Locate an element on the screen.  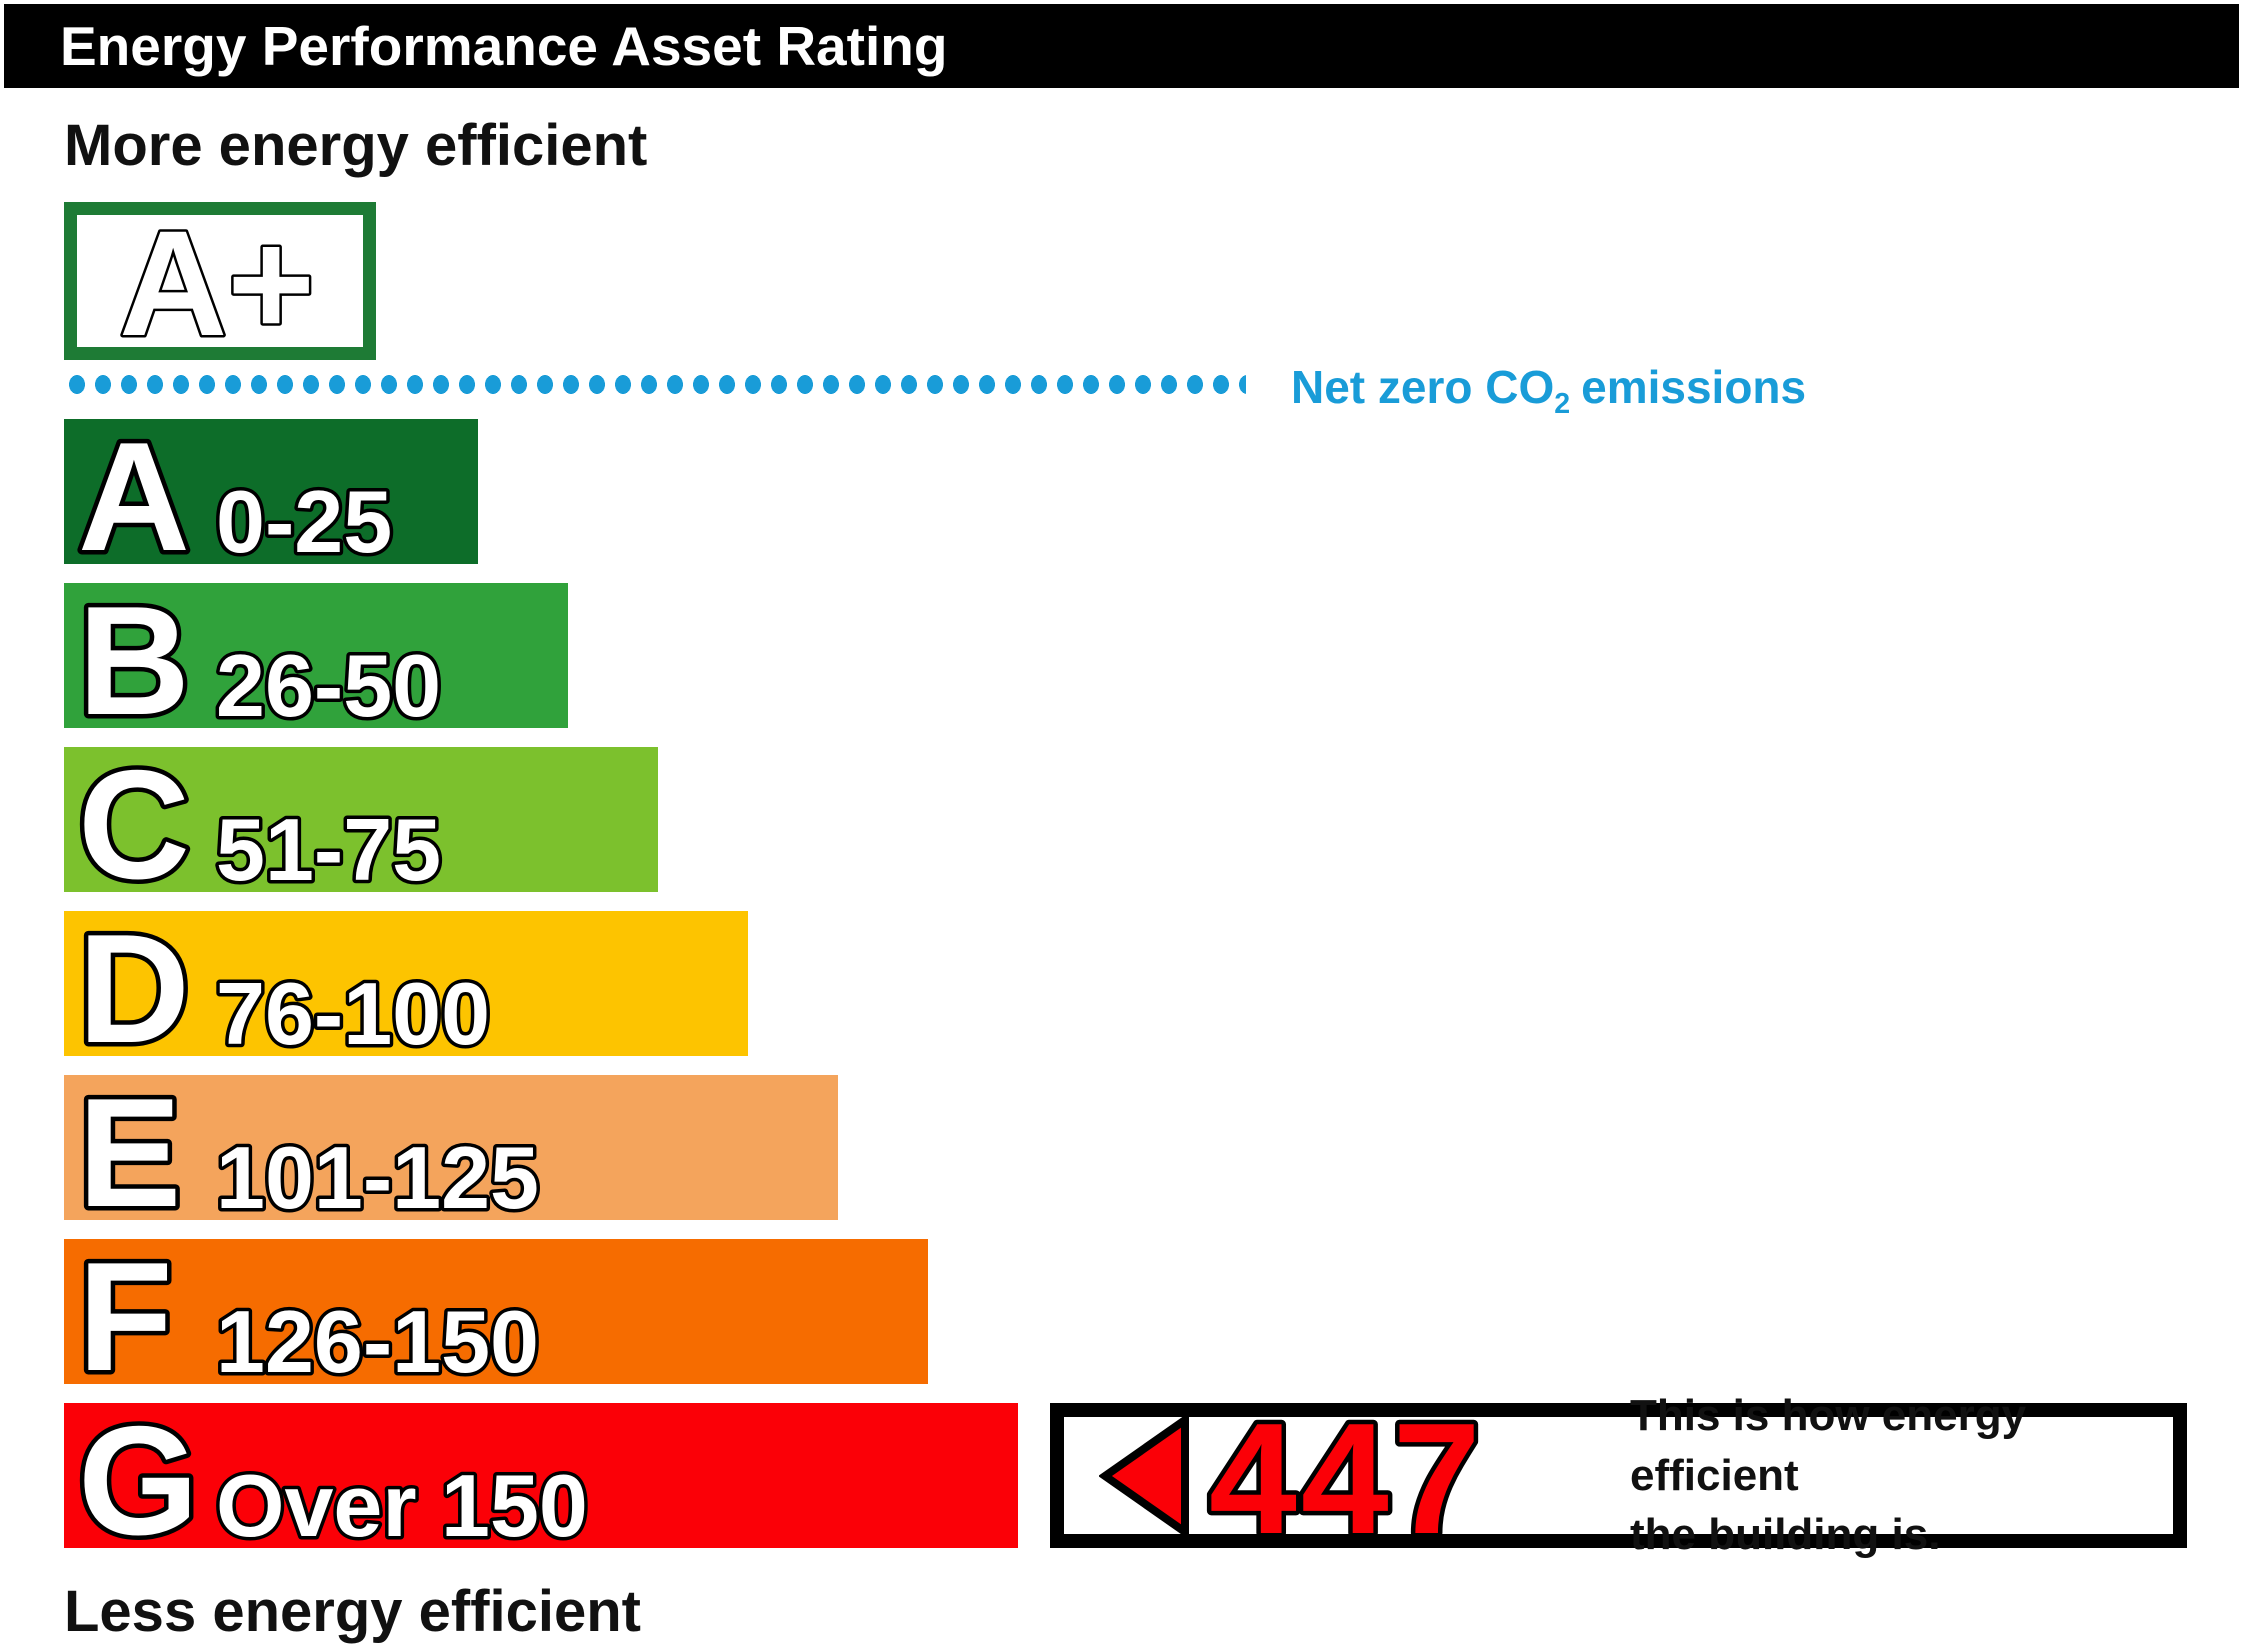
band-a-plus: A+ is located at coordinates (220, 283).